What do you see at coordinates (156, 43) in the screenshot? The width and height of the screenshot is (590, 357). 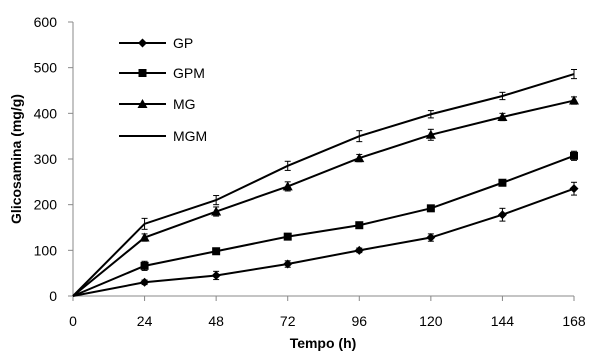 I see `legend-item-gp: GP` at bounding box center [156, 43].